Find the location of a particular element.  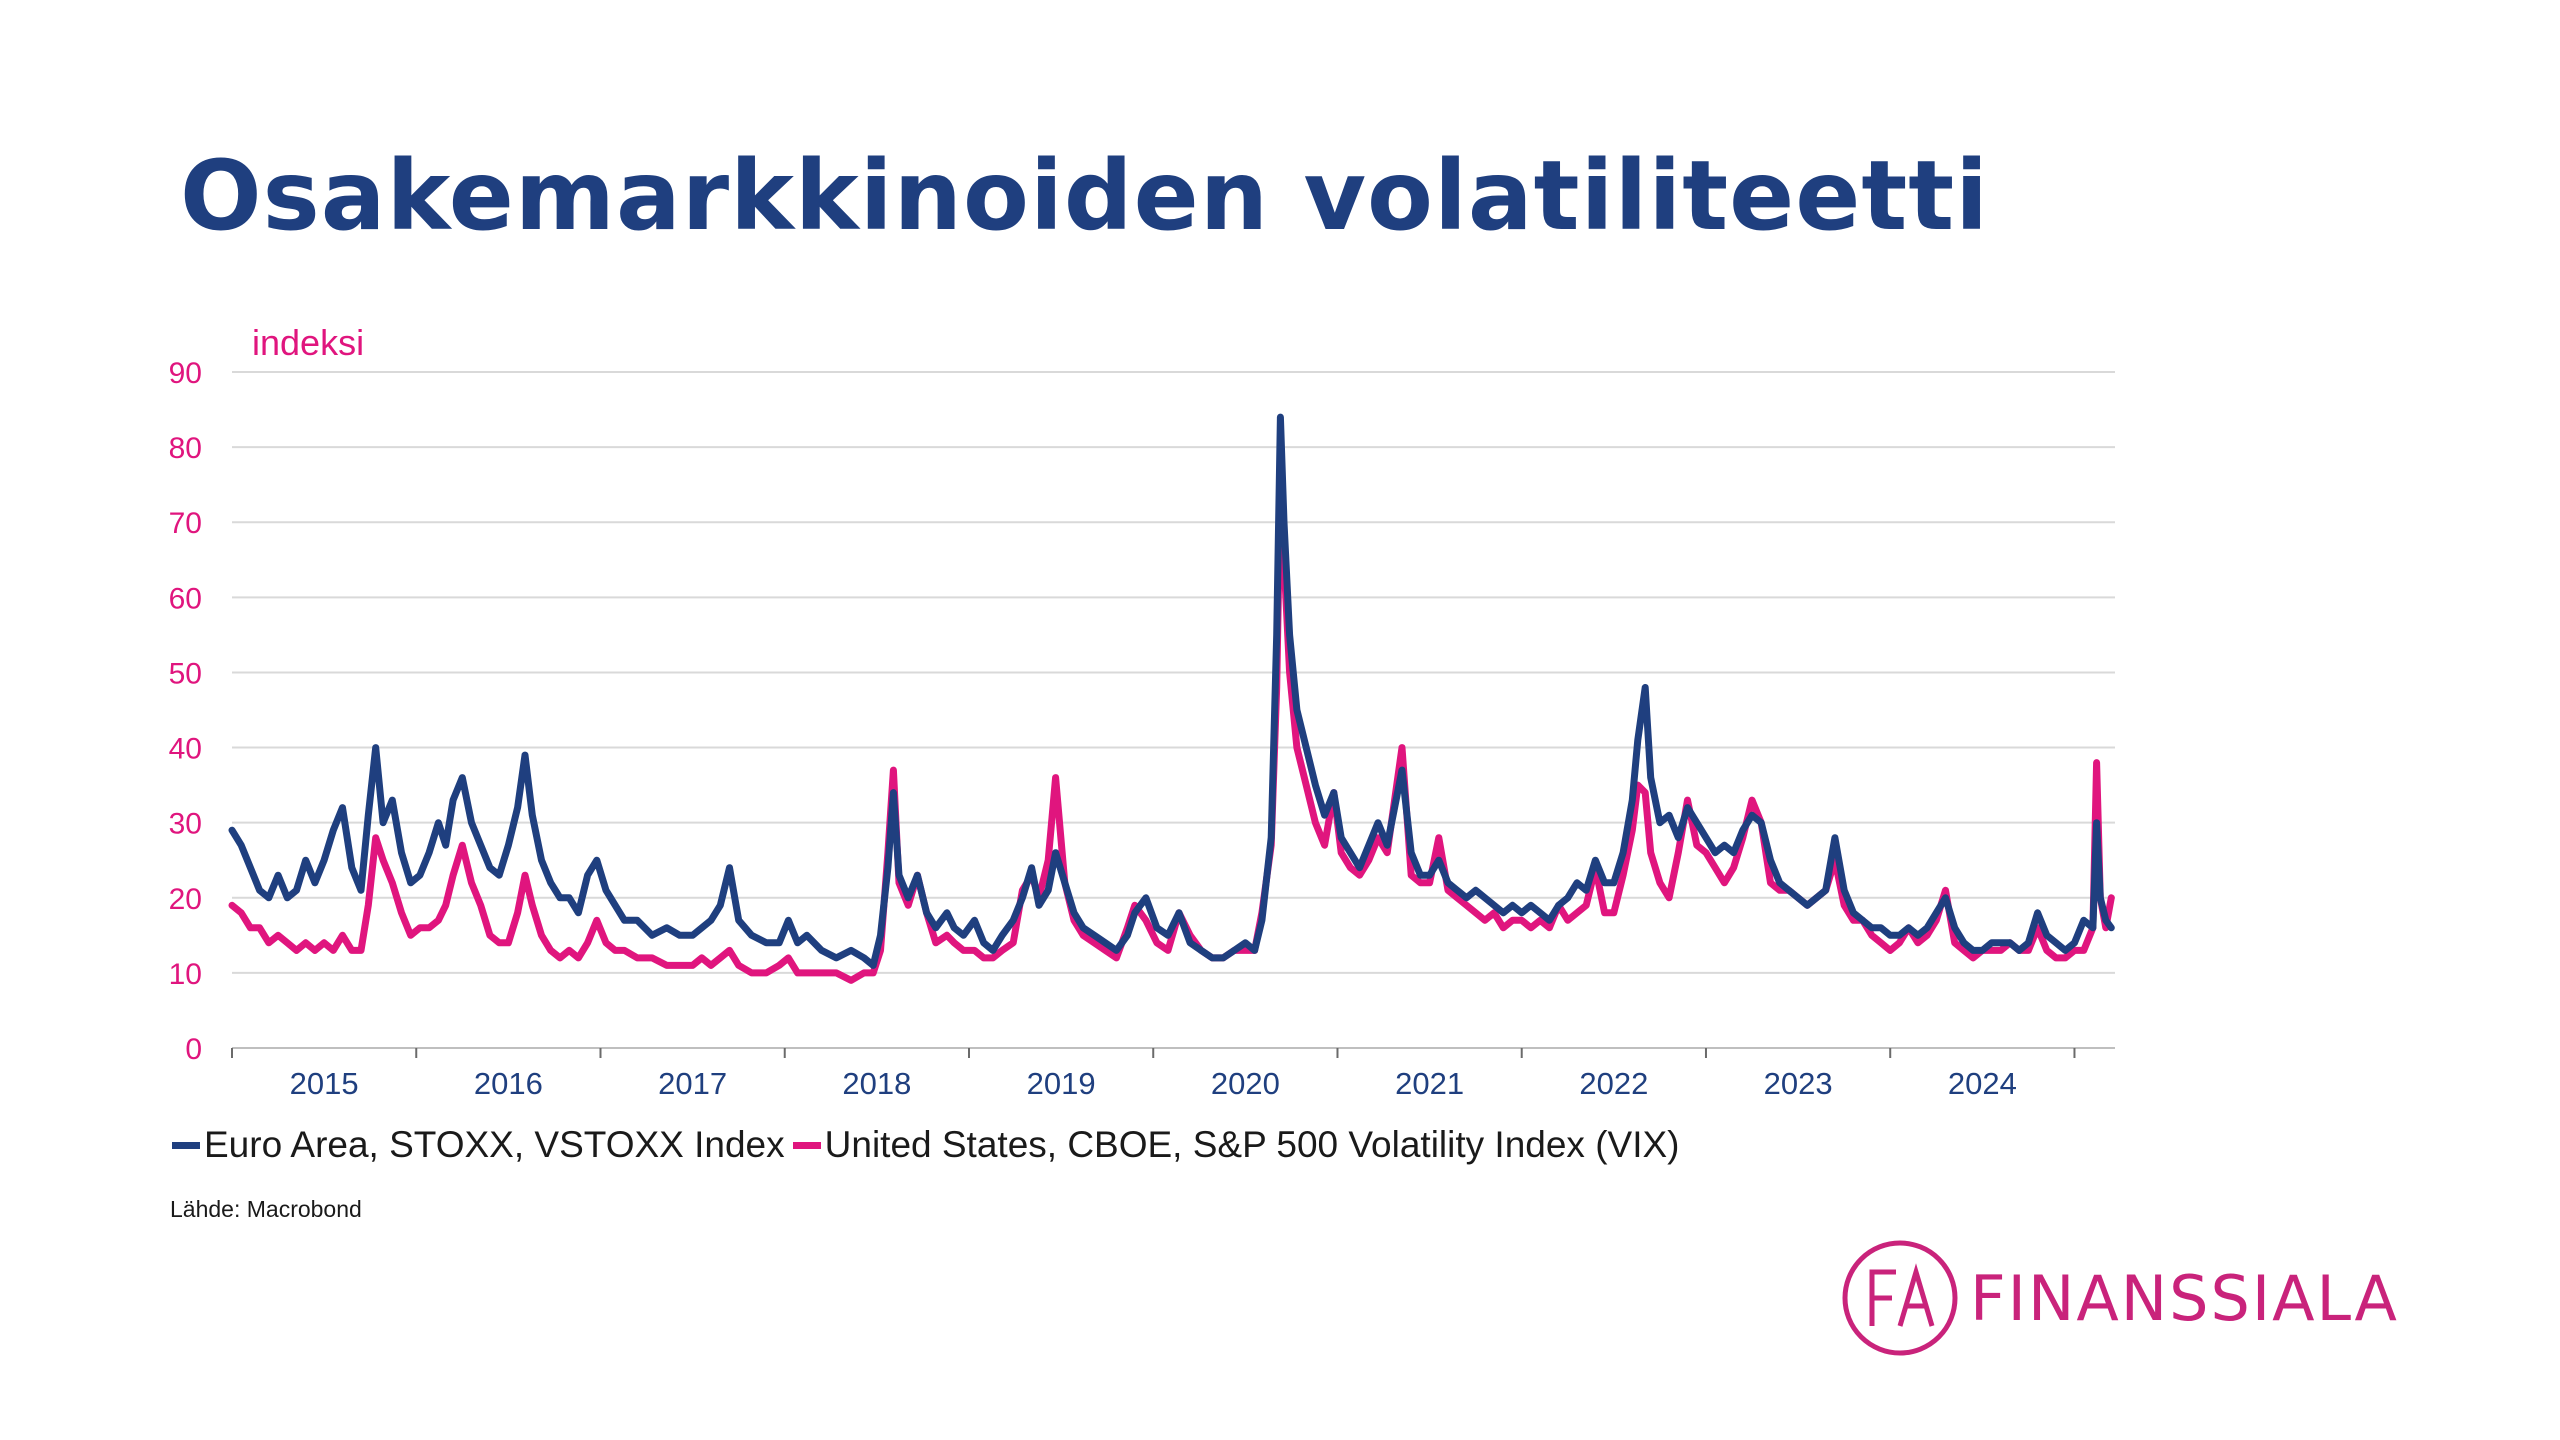

finanssiala-logo: FINANSSIALA is located at coordinates (2119, 1298).